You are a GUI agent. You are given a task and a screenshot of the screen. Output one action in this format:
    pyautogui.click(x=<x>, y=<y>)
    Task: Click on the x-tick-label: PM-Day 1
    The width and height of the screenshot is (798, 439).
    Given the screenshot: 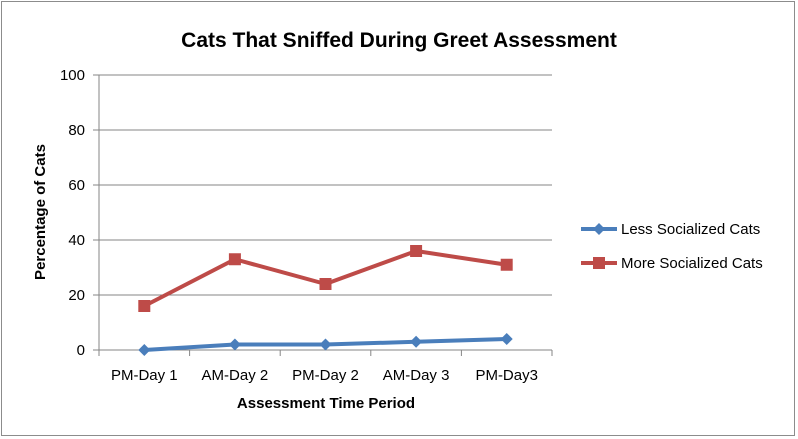 What is the action you would take?
    pyautogui.click(x=144, y=375)
    